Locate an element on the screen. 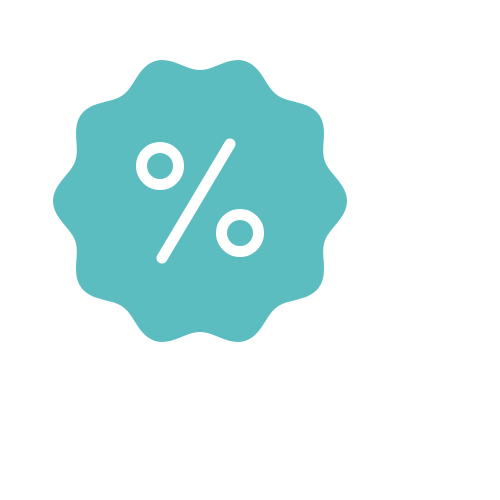  percent-slash is located at coordinates (196, 201).